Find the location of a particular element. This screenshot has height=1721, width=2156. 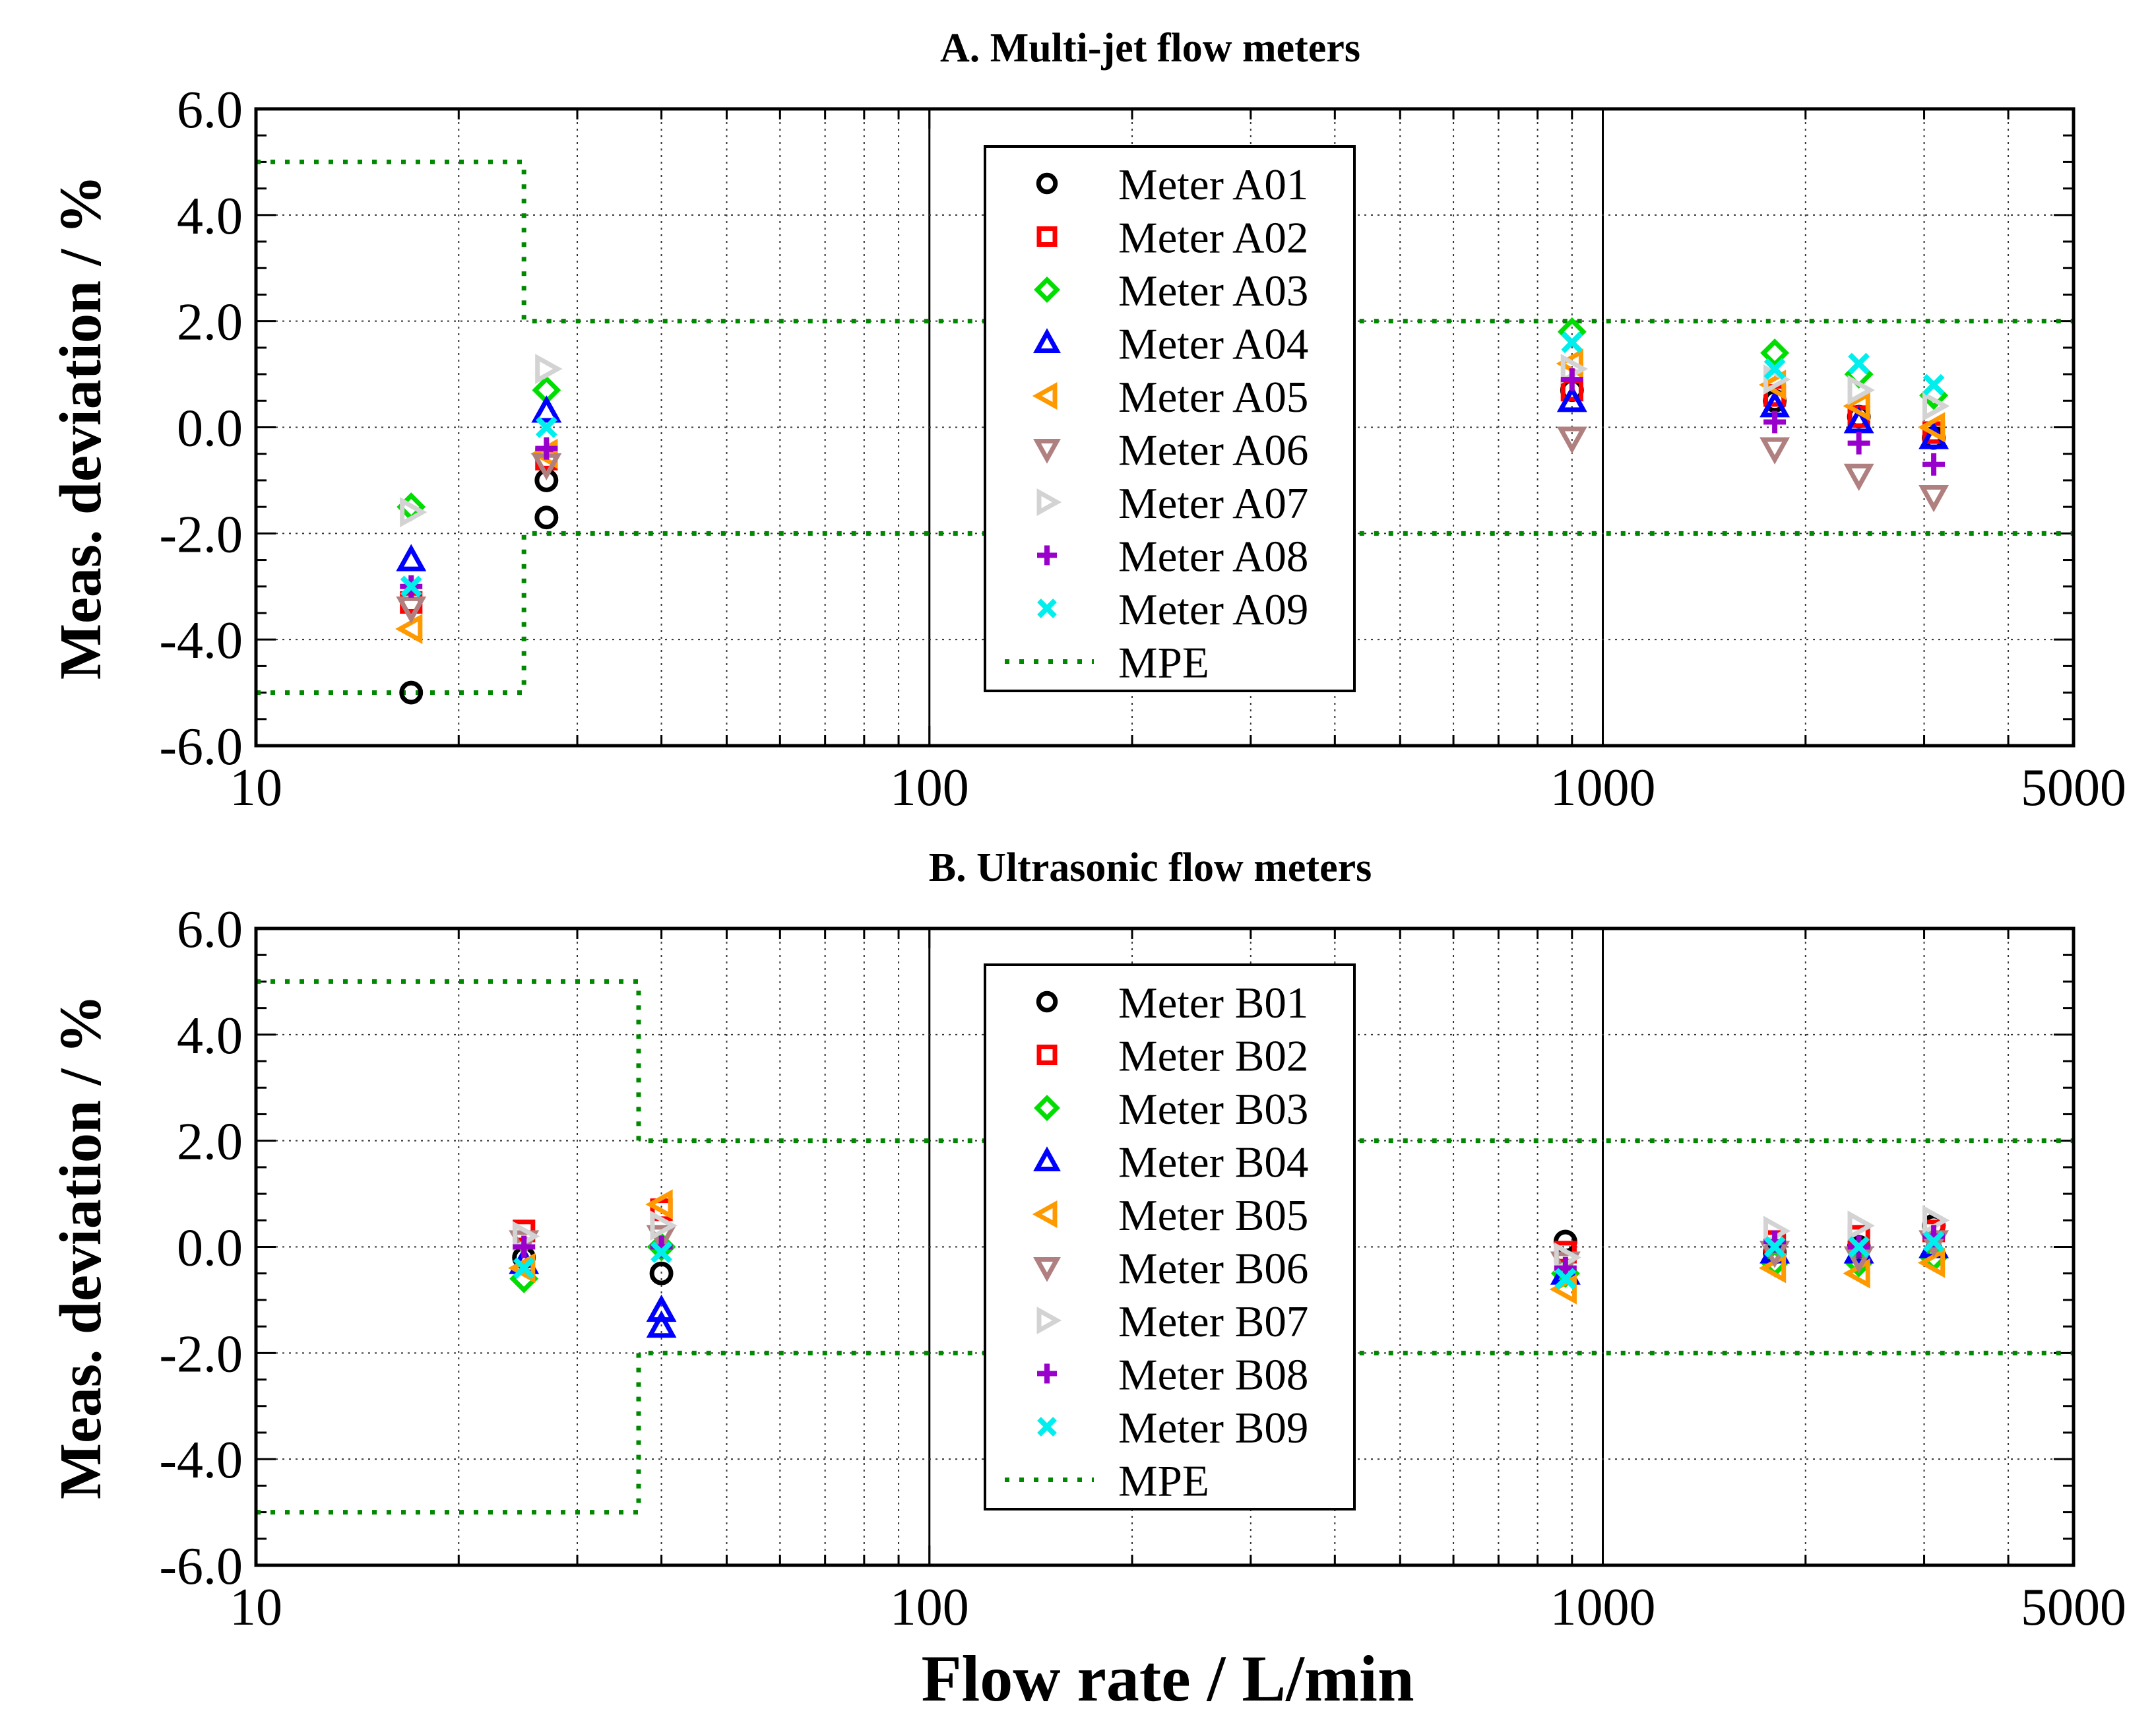

legend-label: Meter A03 is located at coordinates (1213, 291).